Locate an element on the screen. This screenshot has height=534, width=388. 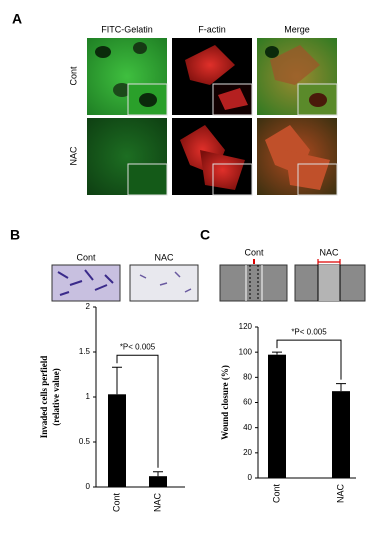
y-tick-label: 120 is located at coordinates (246, 326).